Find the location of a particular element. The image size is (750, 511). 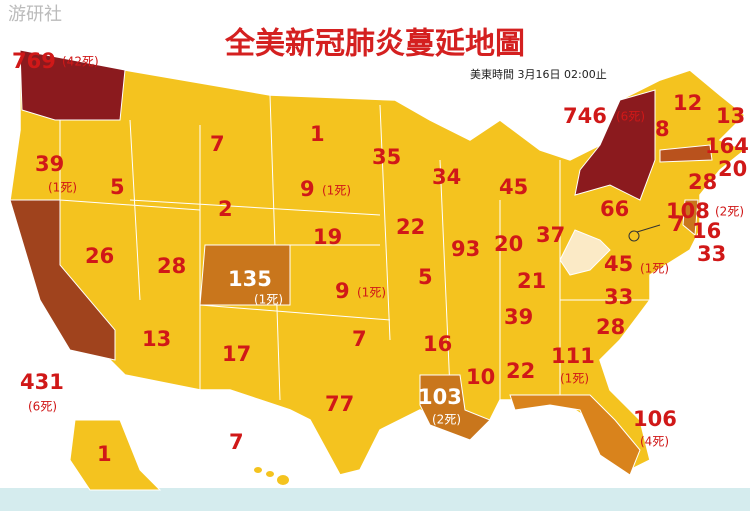

state-count: 135 is located at coordinates (250, 279).